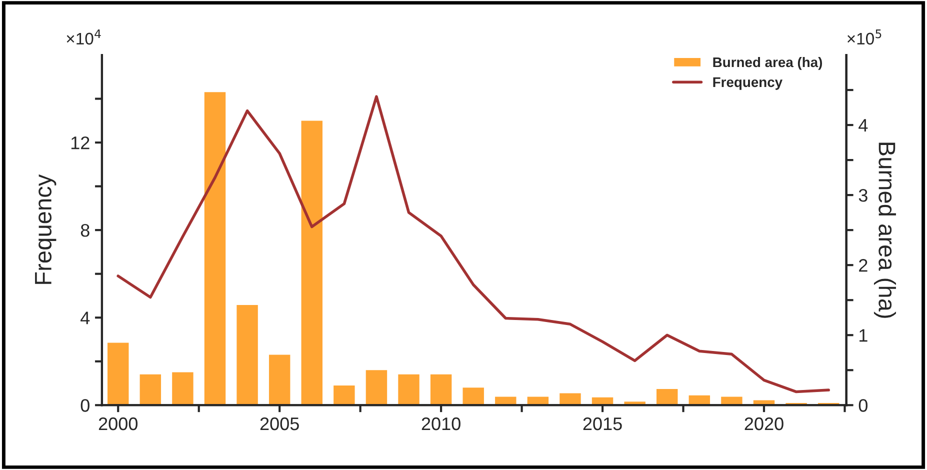 The height and width of the screenshot is (470, 927). I want to click on x-tick-label: 2005, so click(279, 423).